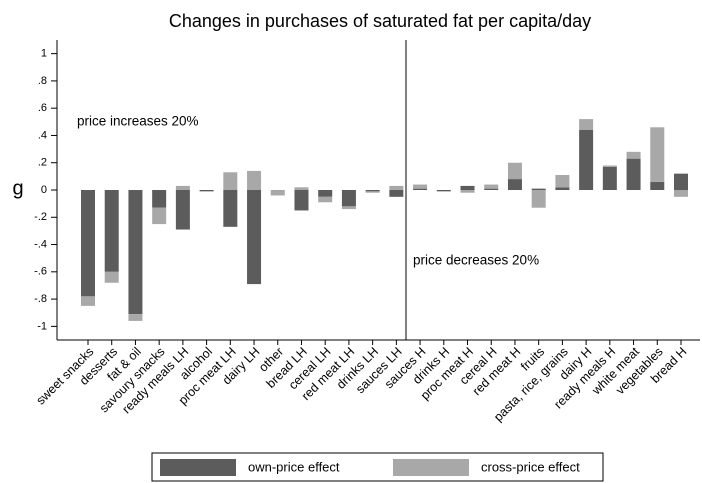  I want to click on y-axis-label: g, so click(17, 188).